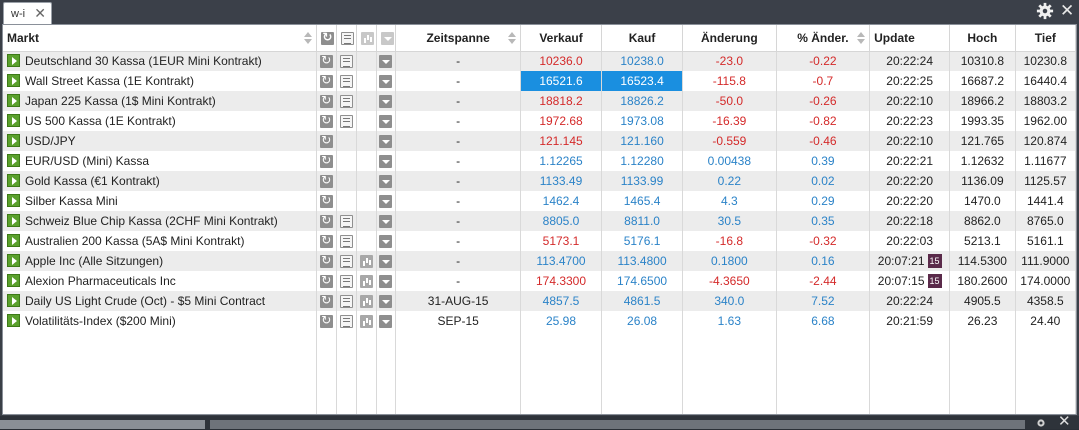 This screenshot has height=430, width=1079. I want to click on kauf-cell: 10238.0, so click(642, 61).